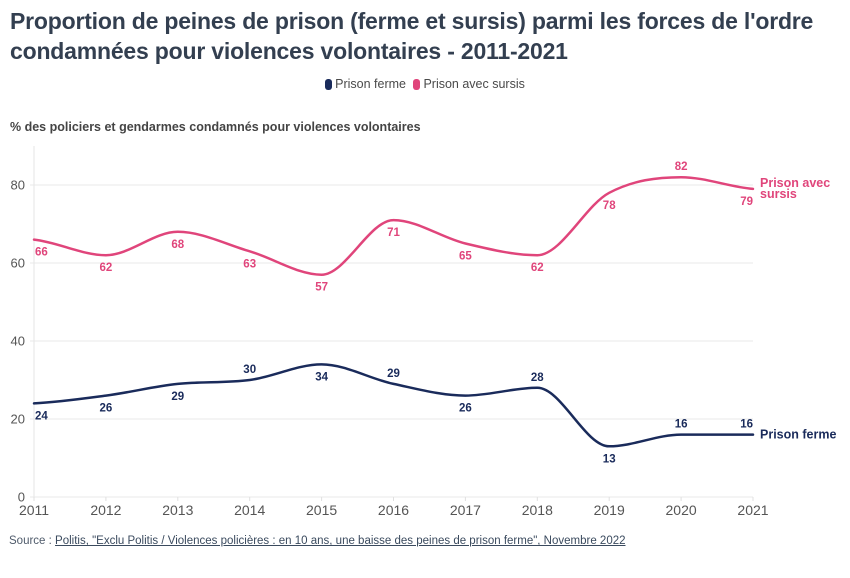 This screenshot has height=578, width=850. I want to click on data-label: 66, so click(41, 253).